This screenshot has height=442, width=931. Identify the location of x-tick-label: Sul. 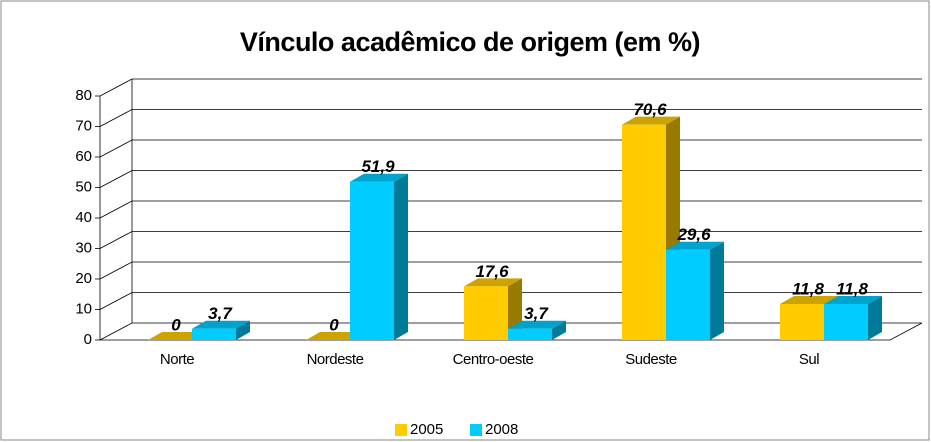
(809, 359).